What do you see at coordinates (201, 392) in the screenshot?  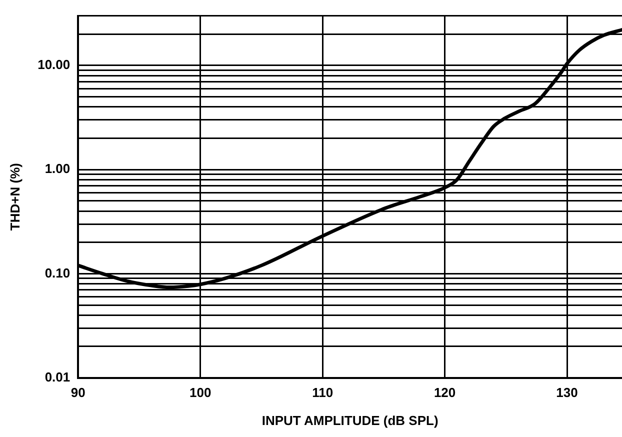 I see `x-tick-label: 100` at bounding box center [201, 392].